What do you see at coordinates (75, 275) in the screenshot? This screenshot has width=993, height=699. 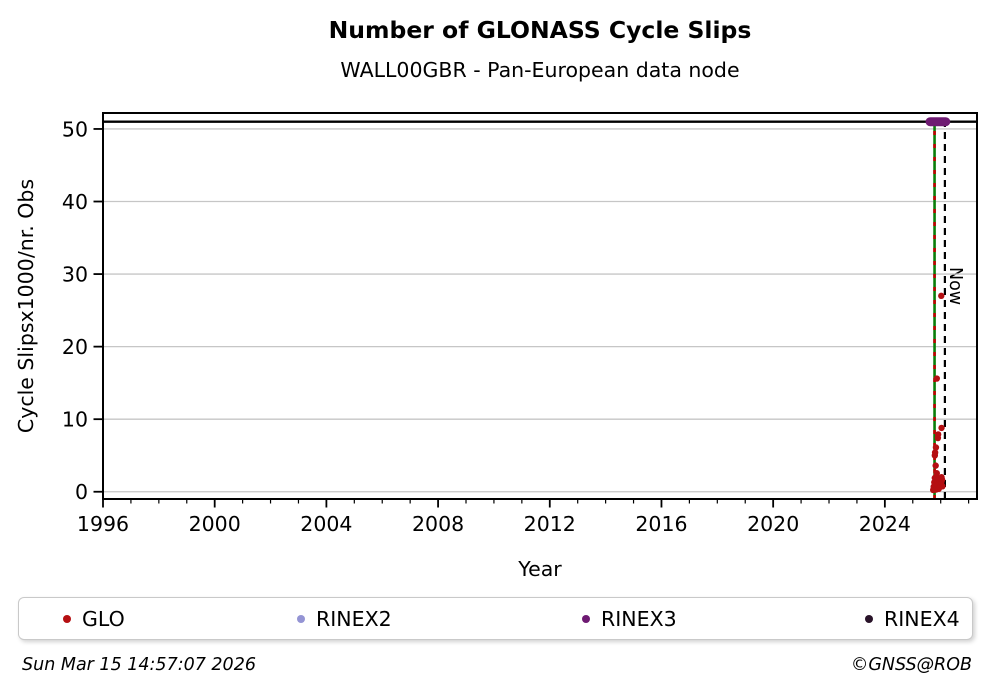 I see `y-tick-label: 30` at bounding box center [75, 275].